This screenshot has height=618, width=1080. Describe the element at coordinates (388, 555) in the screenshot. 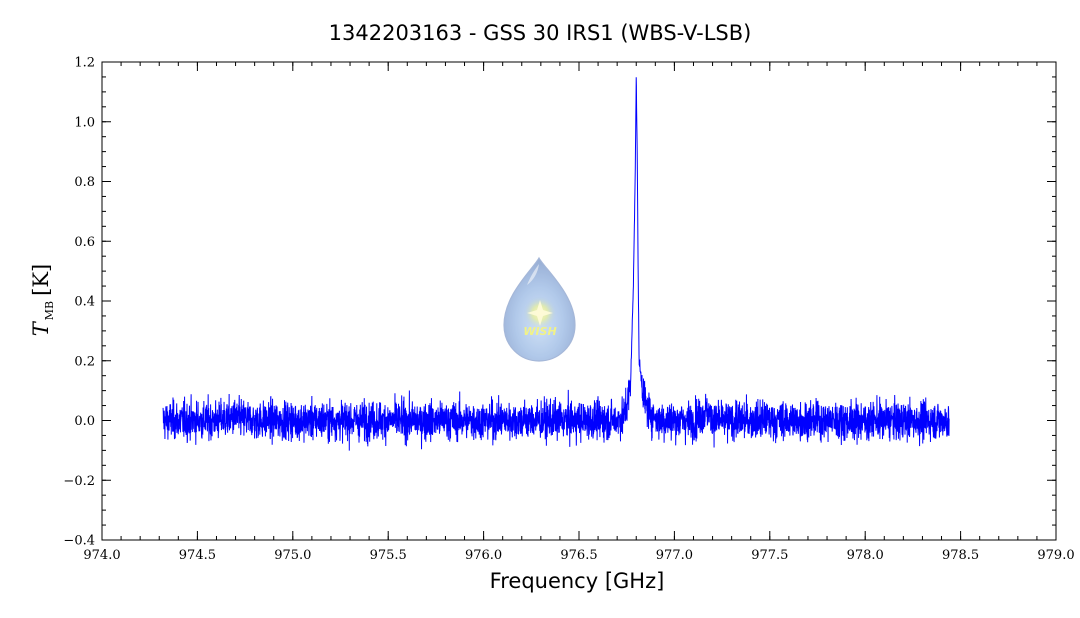

I see `x-tick-label: 975.5` at that location.